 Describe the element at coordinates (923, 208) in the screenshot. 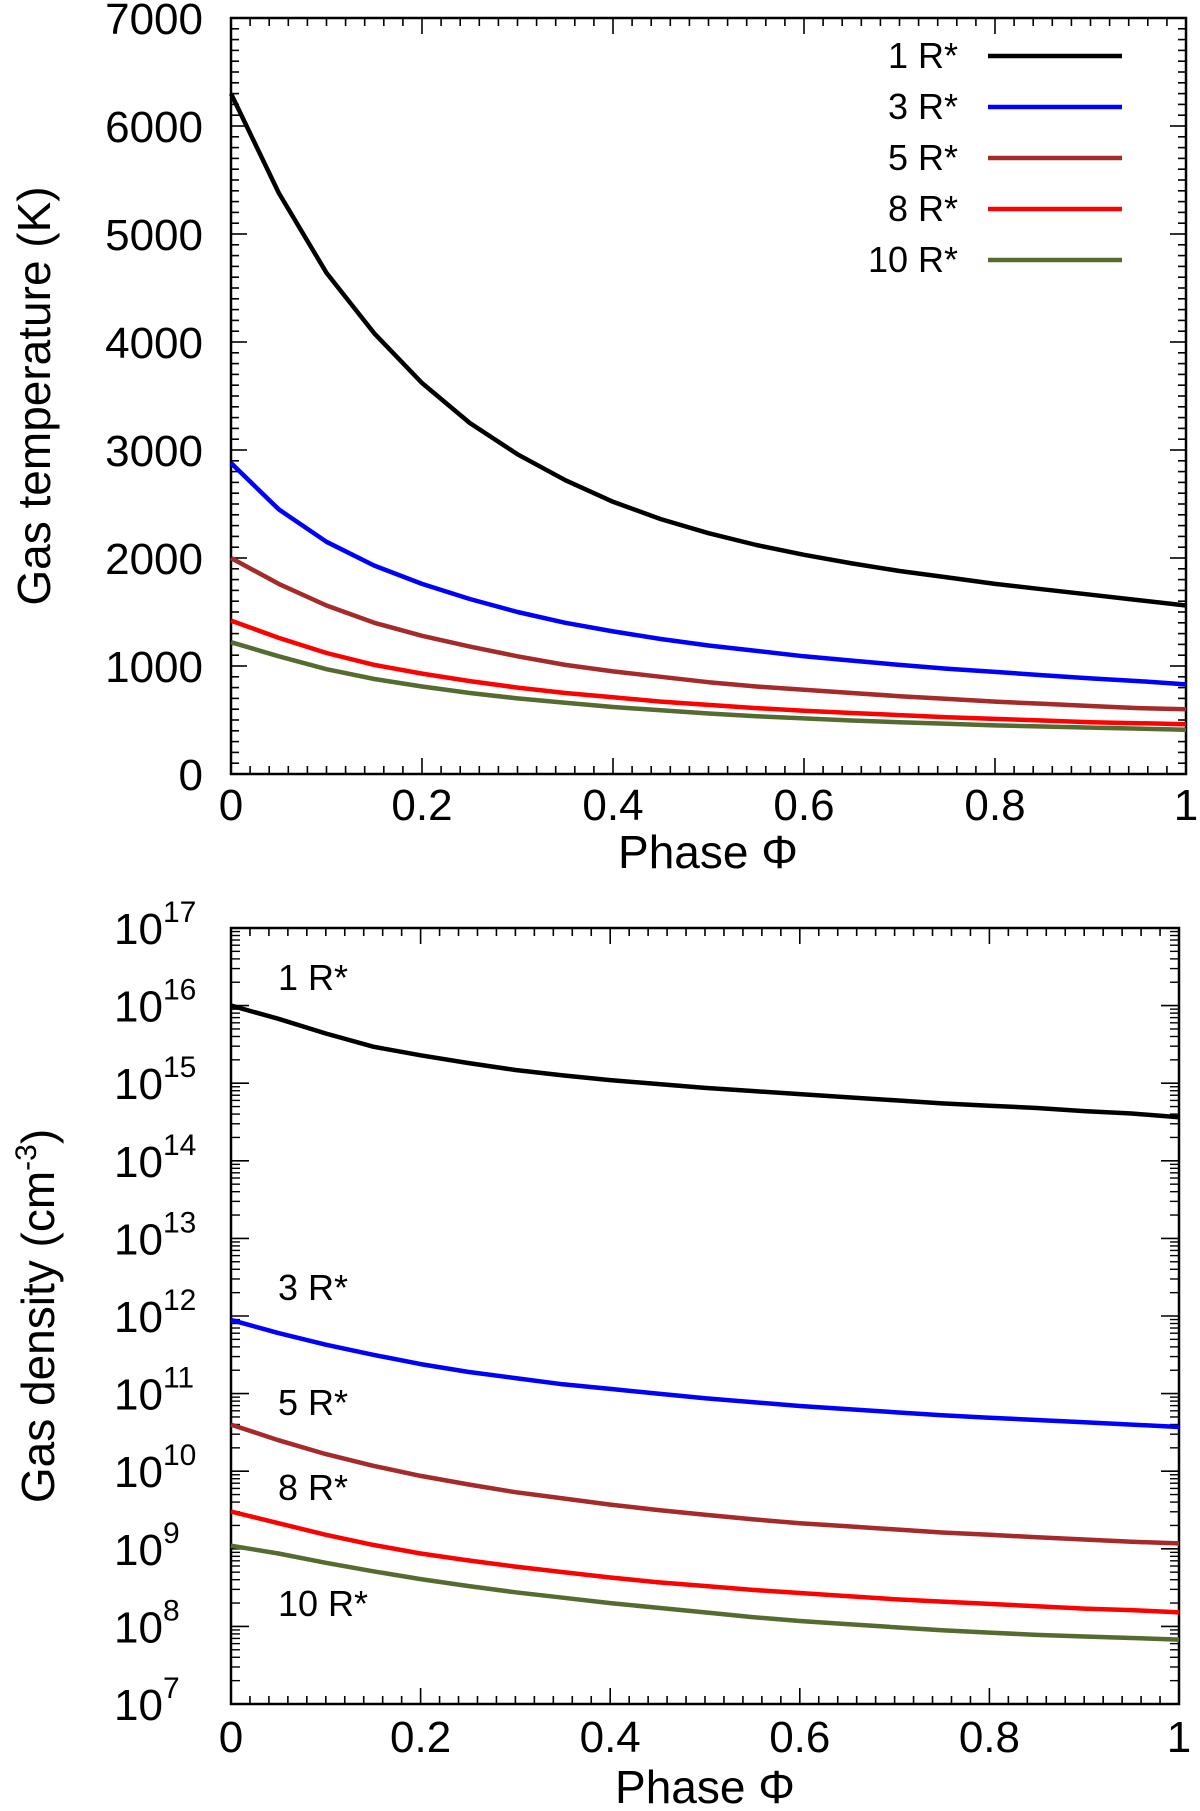

I see `legend-label-8-r: 8 R*` at that location.